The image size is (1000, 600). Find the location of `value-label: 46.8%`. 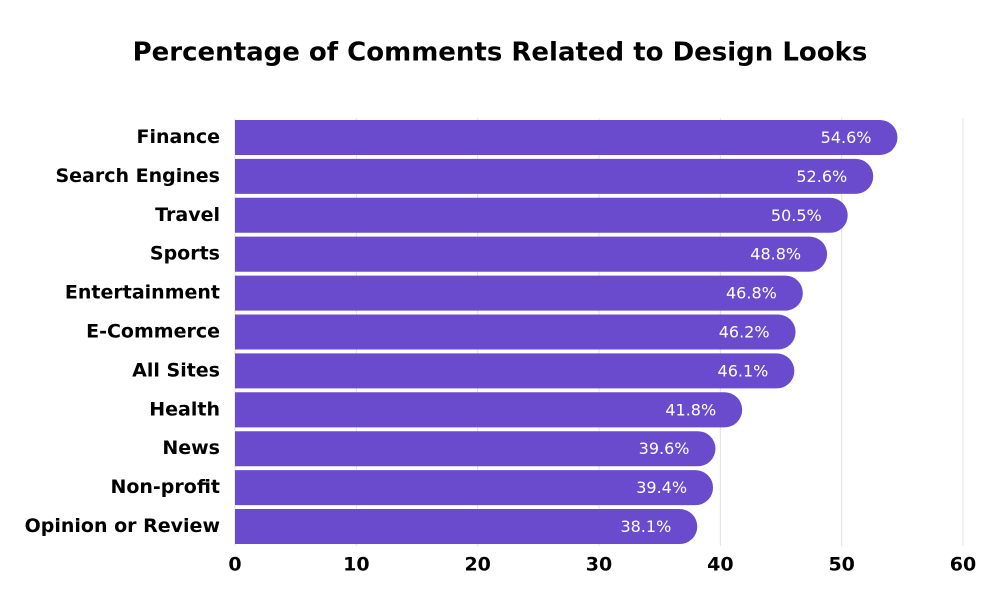

value-label: 46.8% is located at coordinates (751, 293).